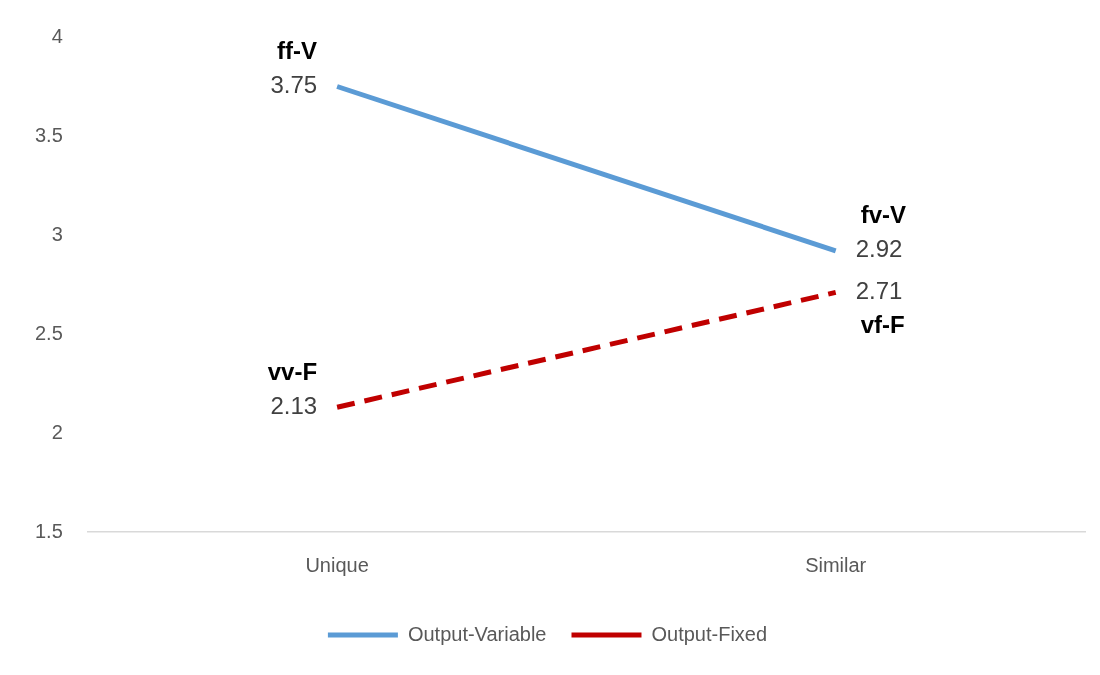 This screenshot has height=675, width=1100. What do you see at coordinates (57, 35) in the screenshot?
I see `y-tick-label: 4` at bounding box center [57, 35].